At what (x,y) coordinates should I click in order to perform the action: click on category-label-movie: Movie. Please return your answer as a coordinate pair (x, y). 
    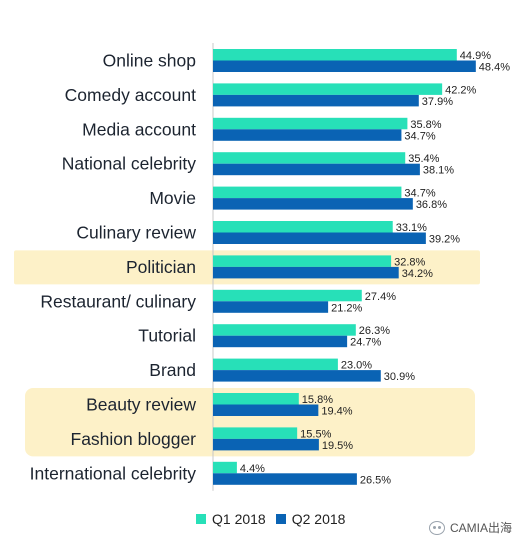
    Looking at the image, I should click on (172, 198).